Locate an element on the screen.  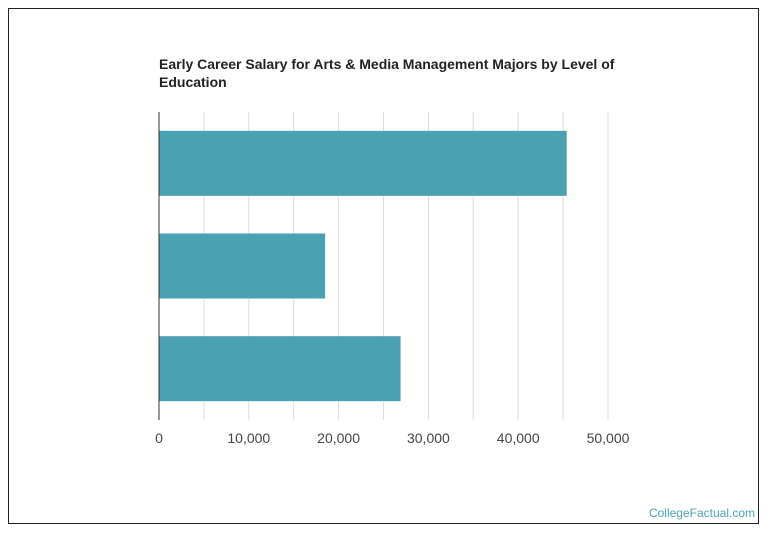
x-tick-label: 10,000 is located at coordinates (248, 438).